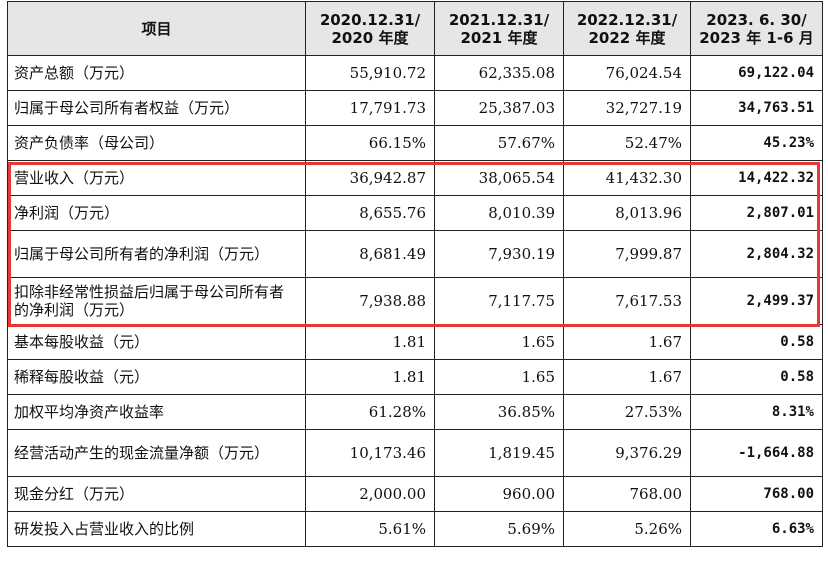  What do you see at coordinates (156, 213) in the screenshot?
I see `row-label: 净利润（万元）` at bounding box center [156, 213].